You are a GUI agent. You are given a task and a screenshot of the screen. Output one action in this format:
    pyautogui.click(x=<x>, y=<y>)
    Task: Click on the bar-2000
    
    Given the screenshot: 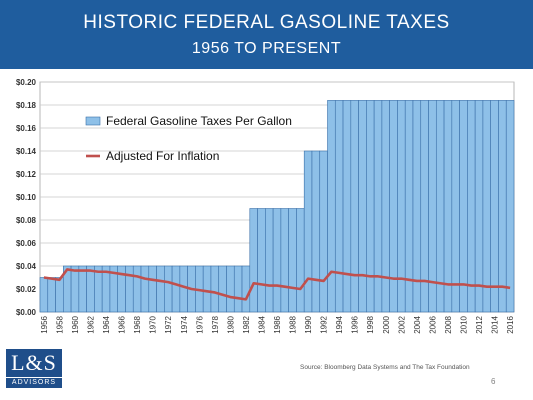 What is the action you would take?
    pyautogui.click(x=385, y=206)
    